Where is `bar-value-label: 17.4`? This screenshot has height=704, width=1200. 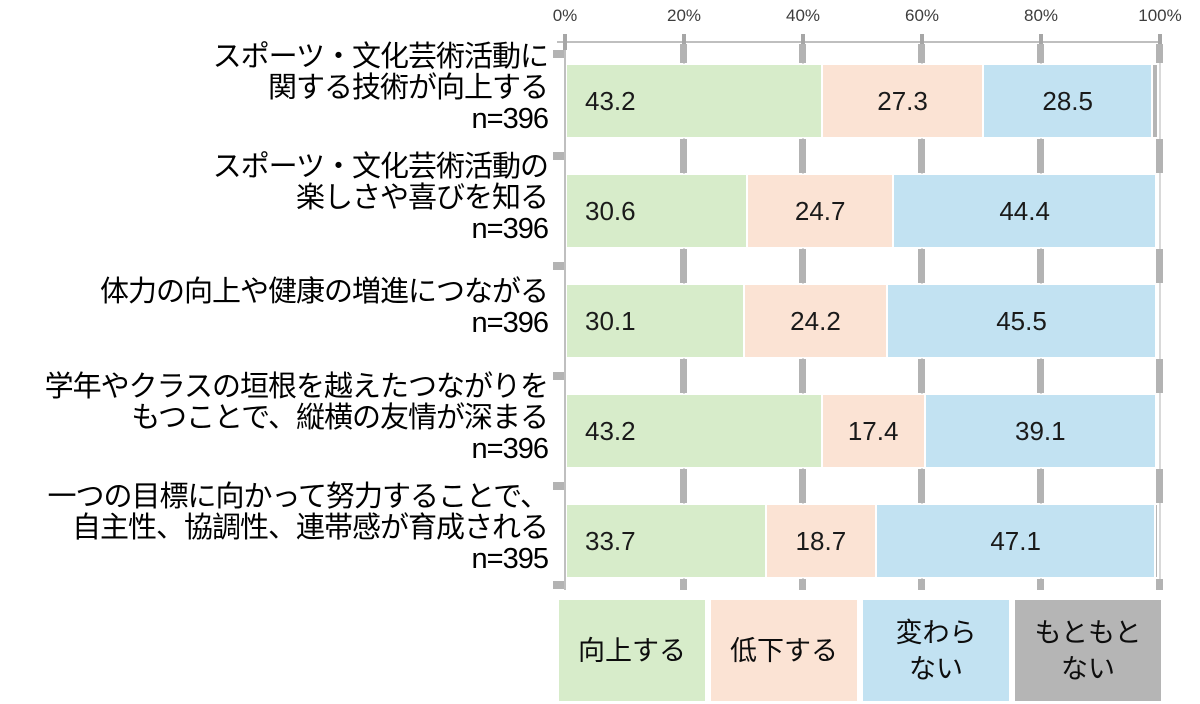
bar-value-label: 17.4 is located at coordinates (873, 430).